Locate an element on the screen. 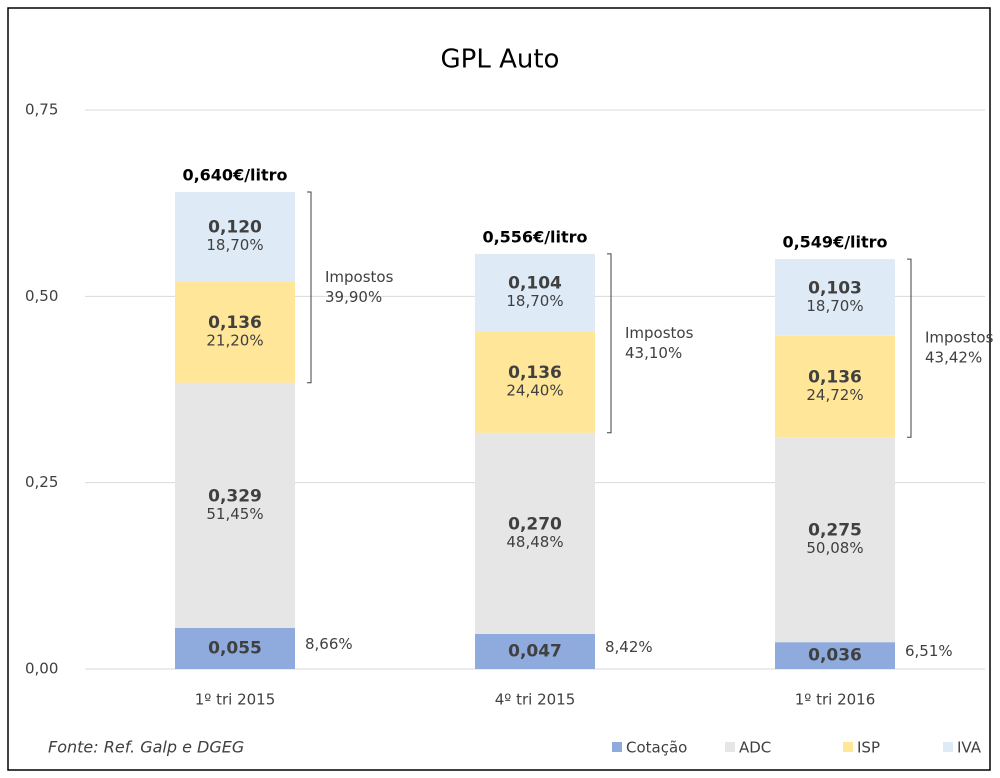 This screenshot has height=778, width=1000. value-label: 0,047 is located at coordinates (535, 651).